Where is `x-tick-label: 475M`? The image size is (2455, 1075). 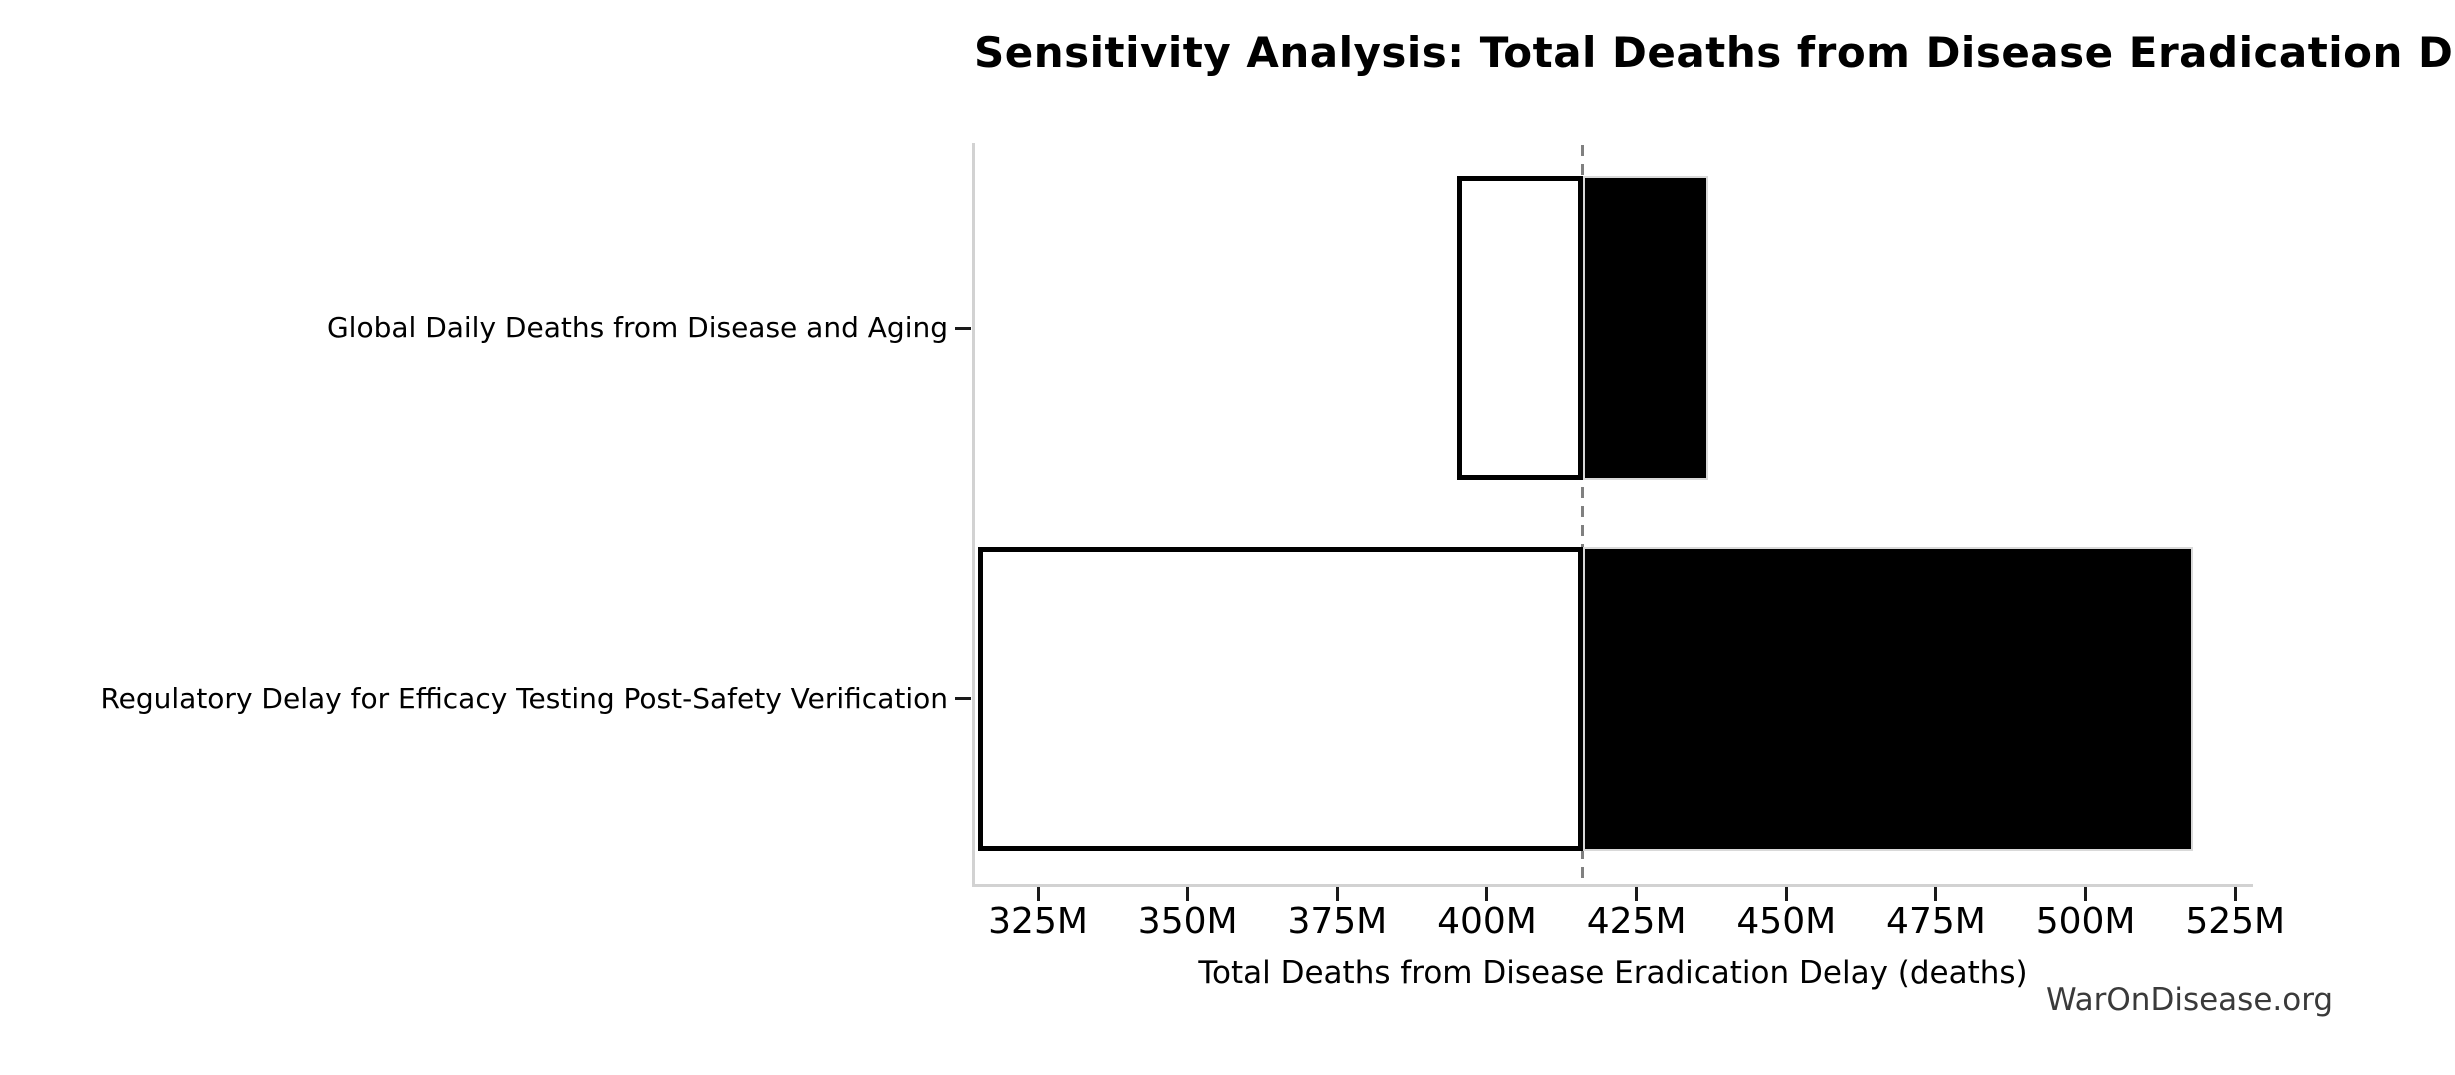
x-tick-label: 475M is located at coordinates (1936, 921).